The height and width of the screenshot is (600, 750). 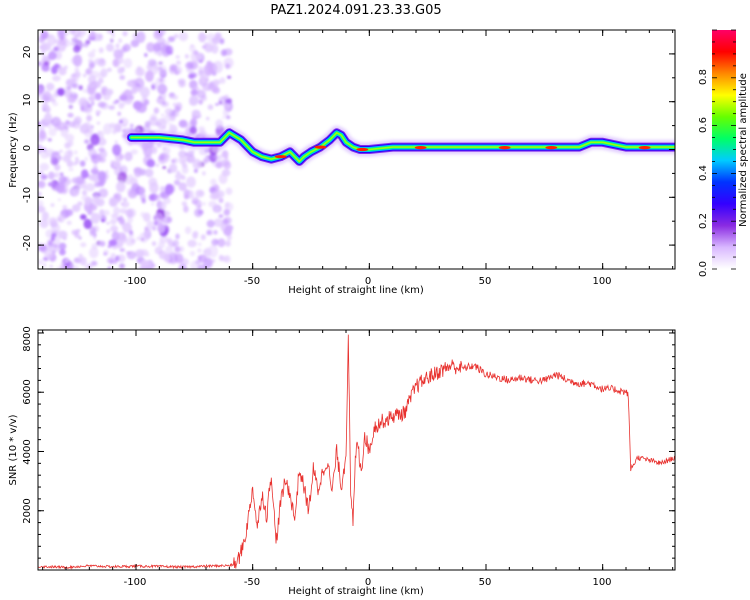 I want to click on colorbar-tick-label: 0.6, so click(x=703, y=125).